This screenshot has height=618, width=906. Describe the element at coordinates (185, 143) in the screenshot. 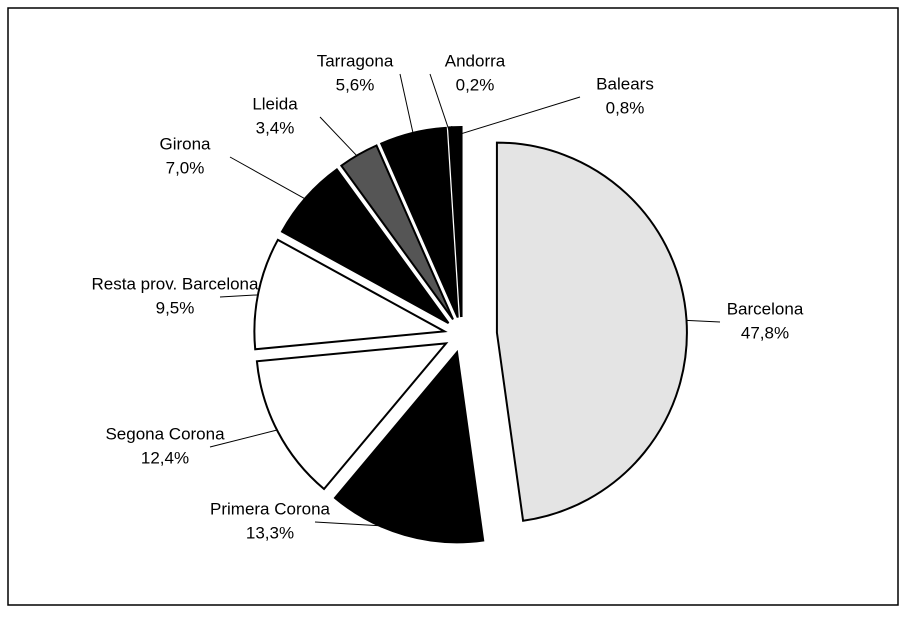

I see `slice-label: Girona` at that location.